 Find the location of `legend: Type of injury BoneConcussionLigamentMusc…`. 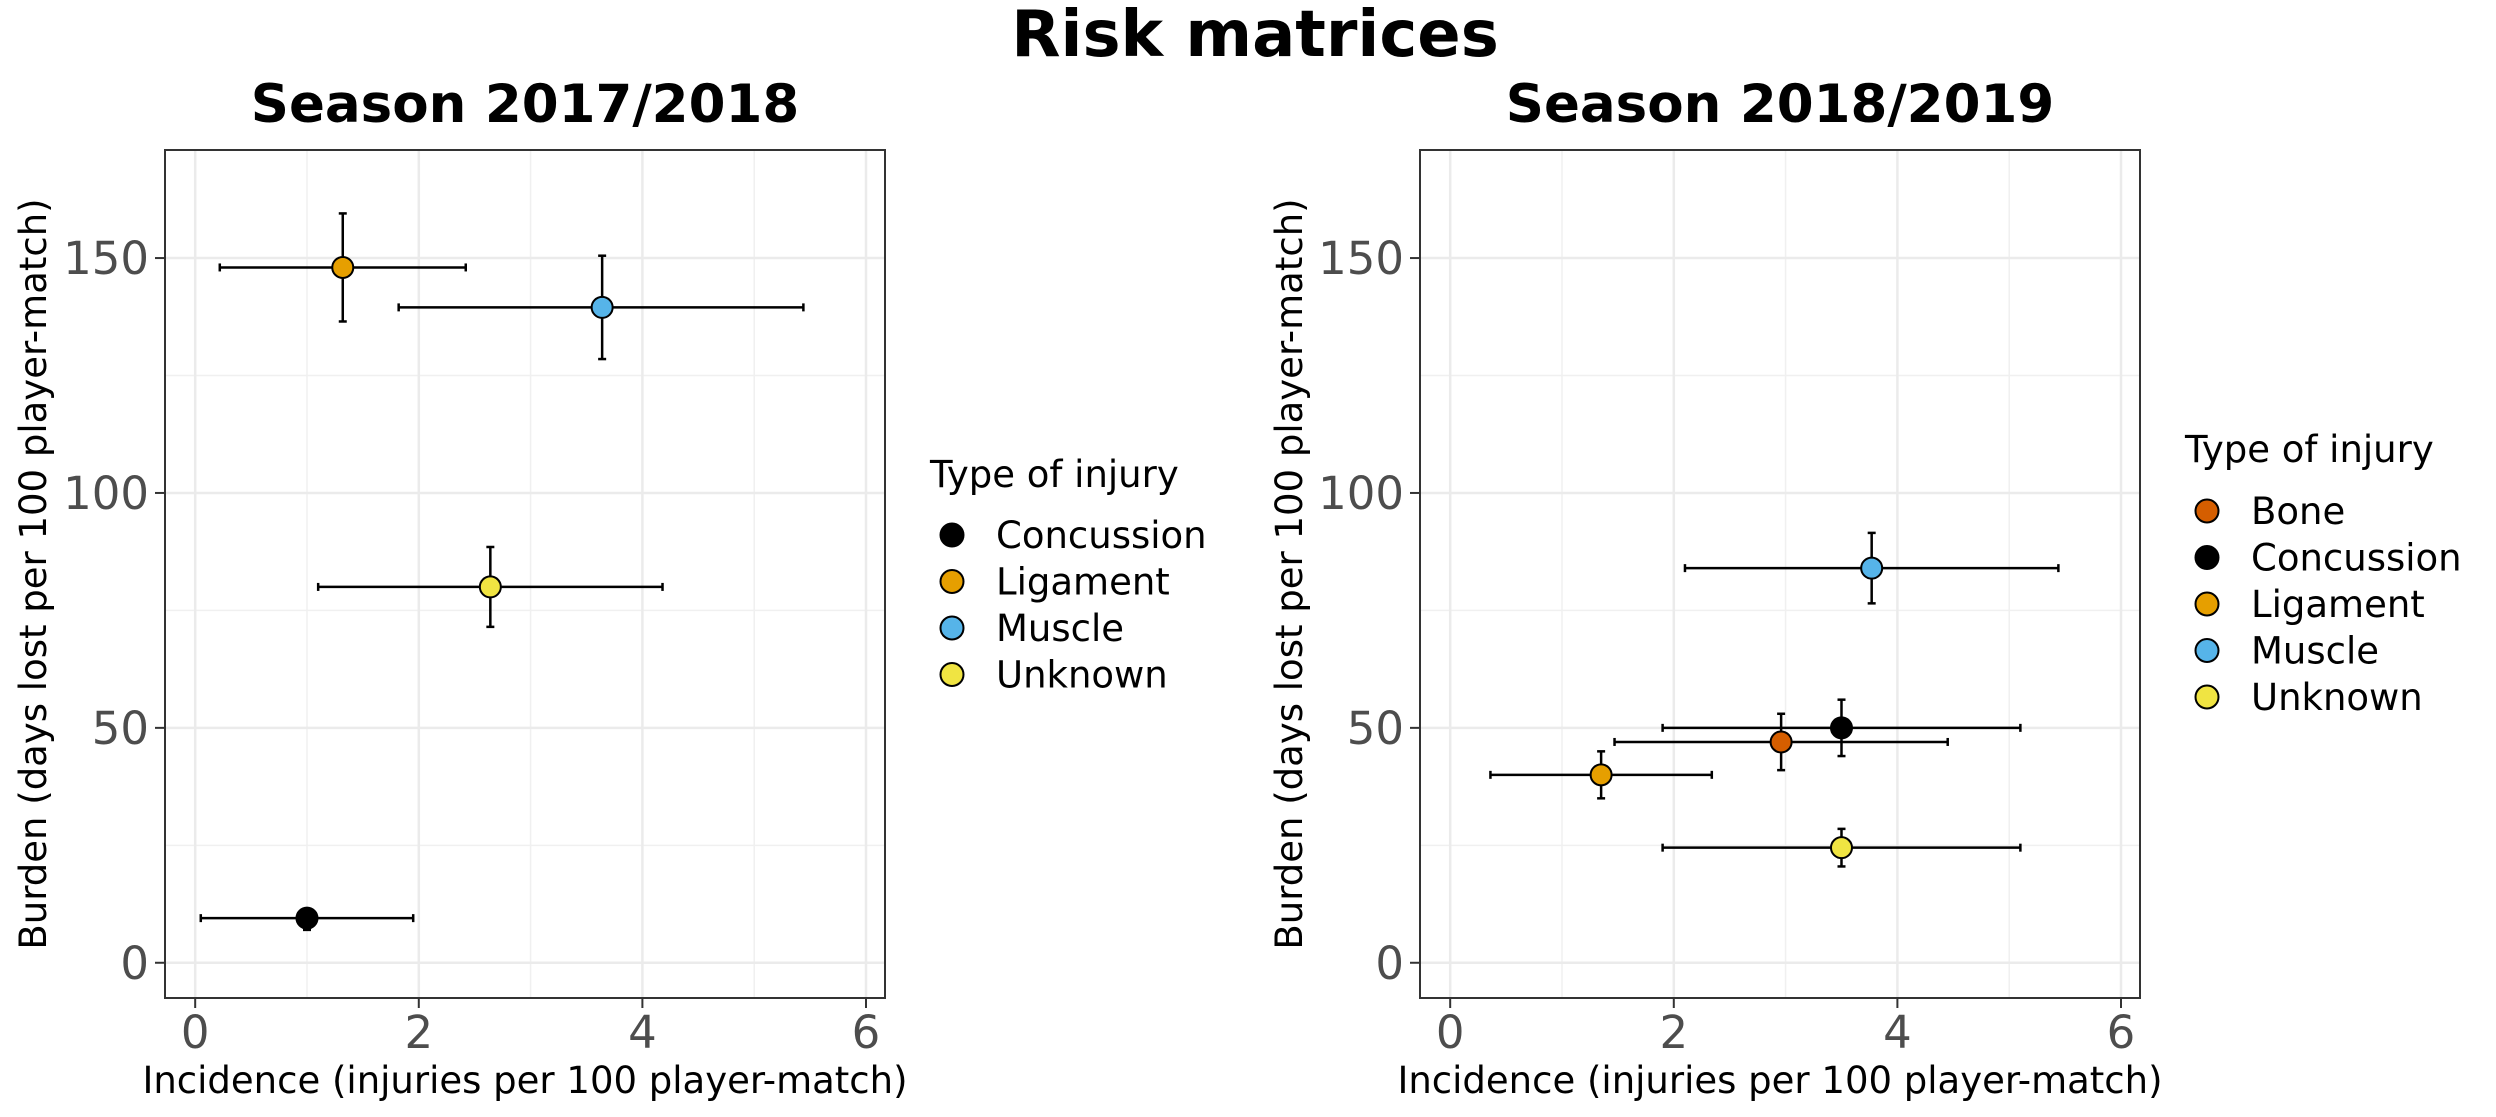

legend: Type of injury BoneConcussionLigamentMusc… is located at coordinates (2323, 573).